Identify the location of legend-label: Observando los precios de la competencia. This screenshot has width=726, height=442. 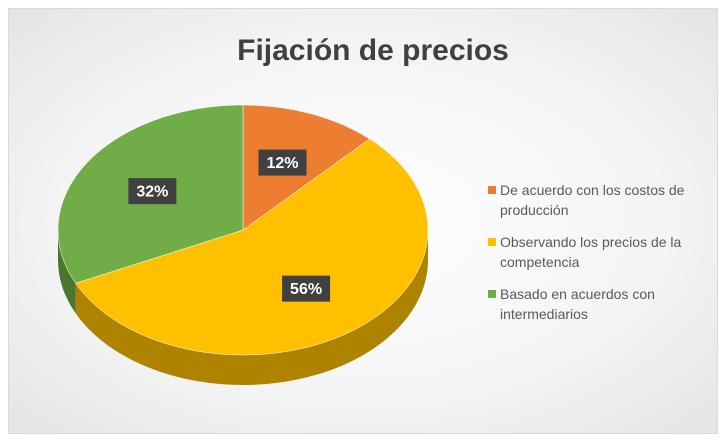
(591, 252).